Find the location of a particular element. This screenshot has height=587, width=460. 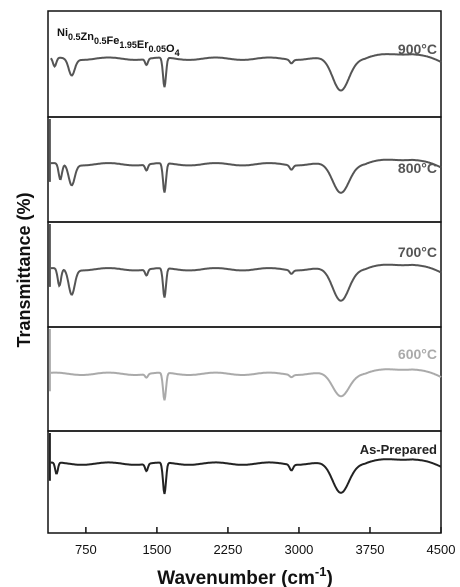

x-tick-label: 3000 is located at coordinates (298, 549).